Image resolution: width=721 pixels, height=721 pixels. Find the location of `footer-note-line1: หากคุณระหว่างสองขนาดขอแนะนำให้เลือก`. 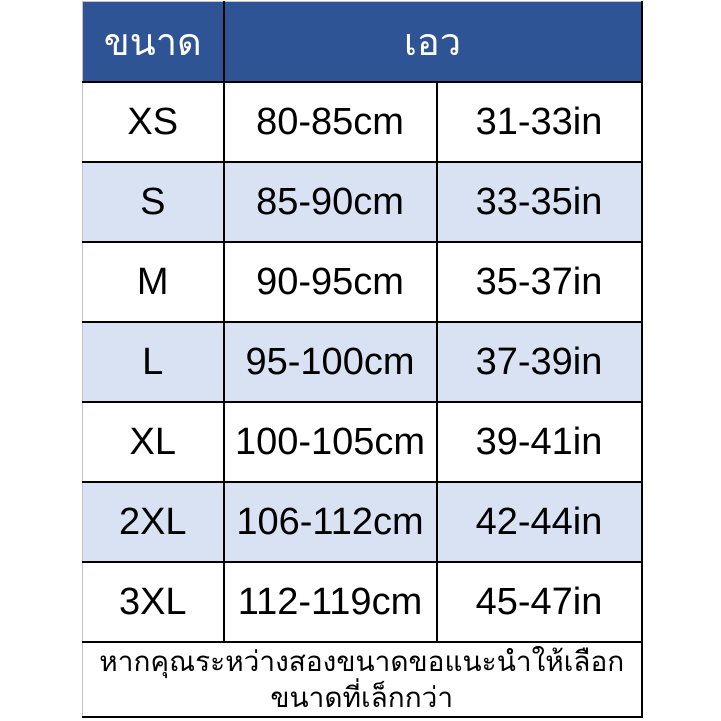

footer-note-line1: หากคุณระหว่างสองขนาดขอแนะนำให้เลือก is located at coordinates (362, 661).